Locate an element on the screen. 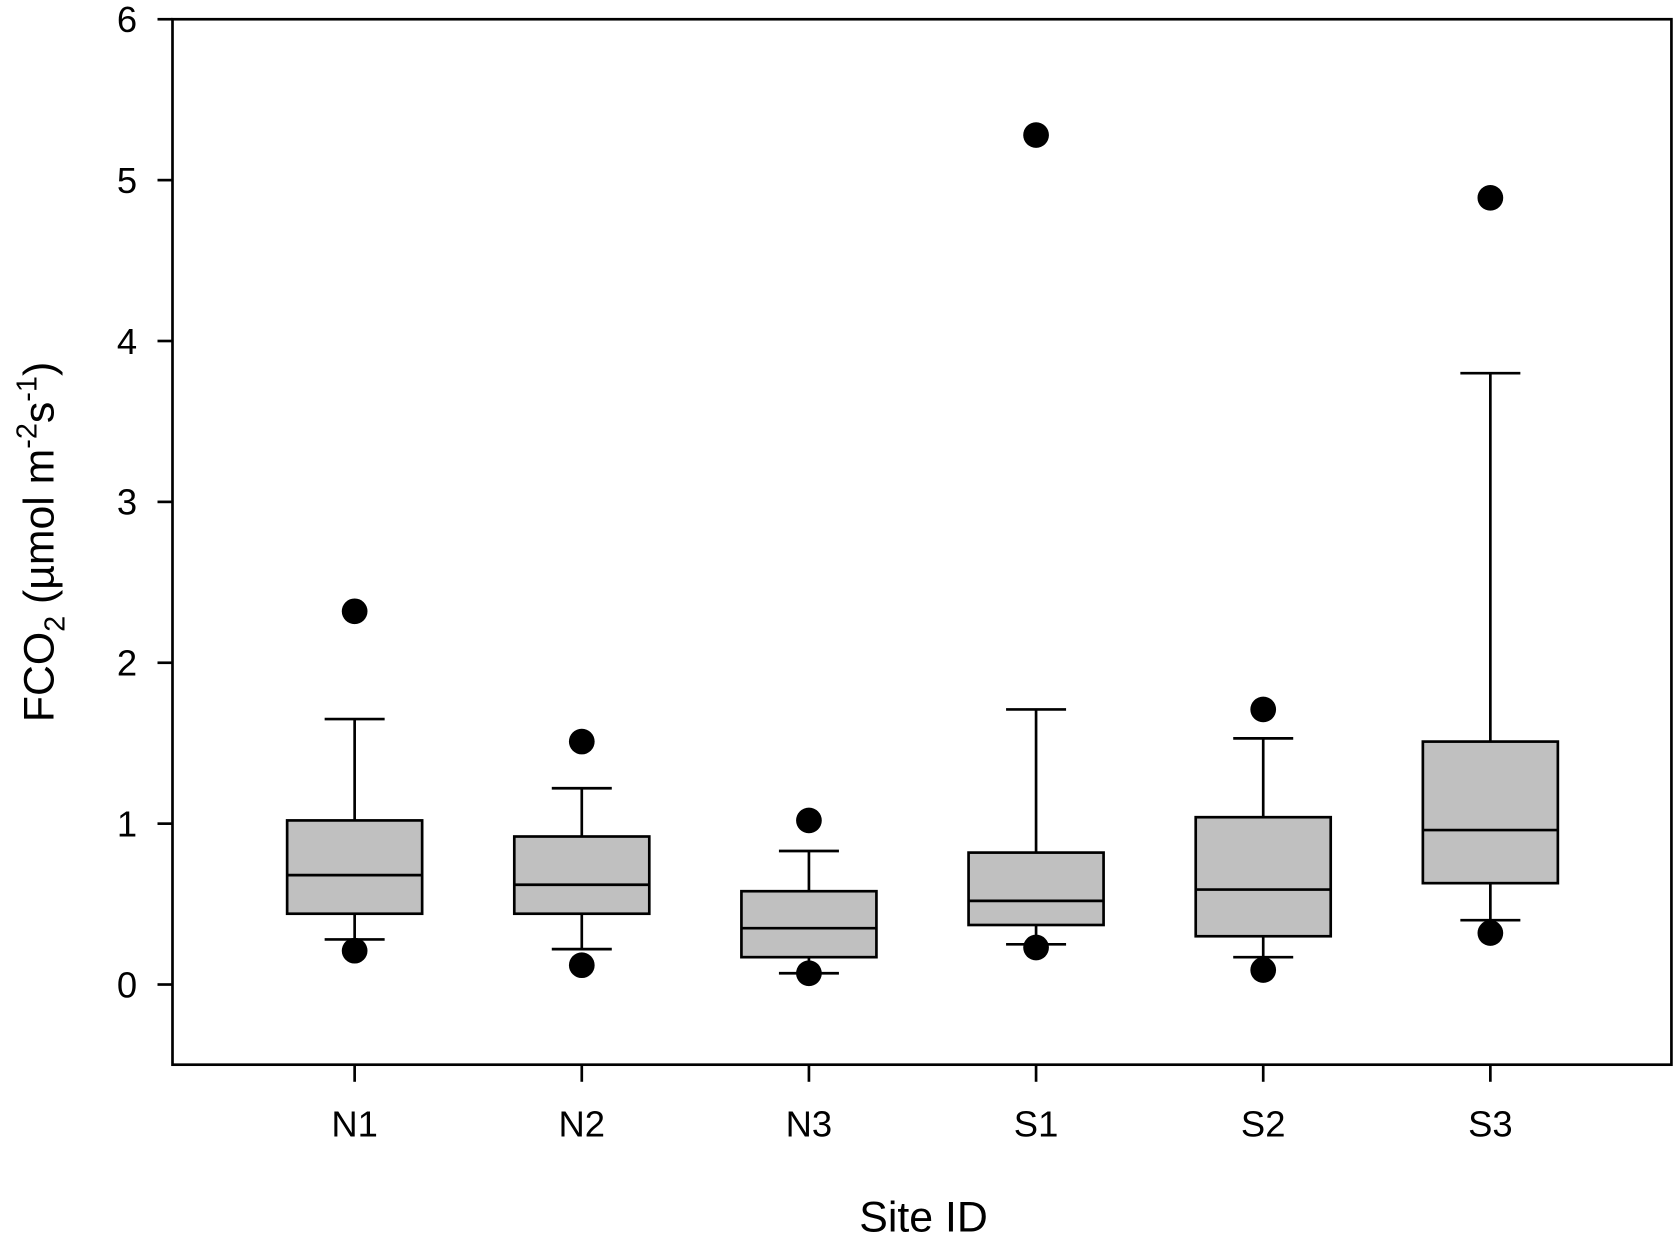  y-tick-label: 6 is located at coordinates (127, 20).